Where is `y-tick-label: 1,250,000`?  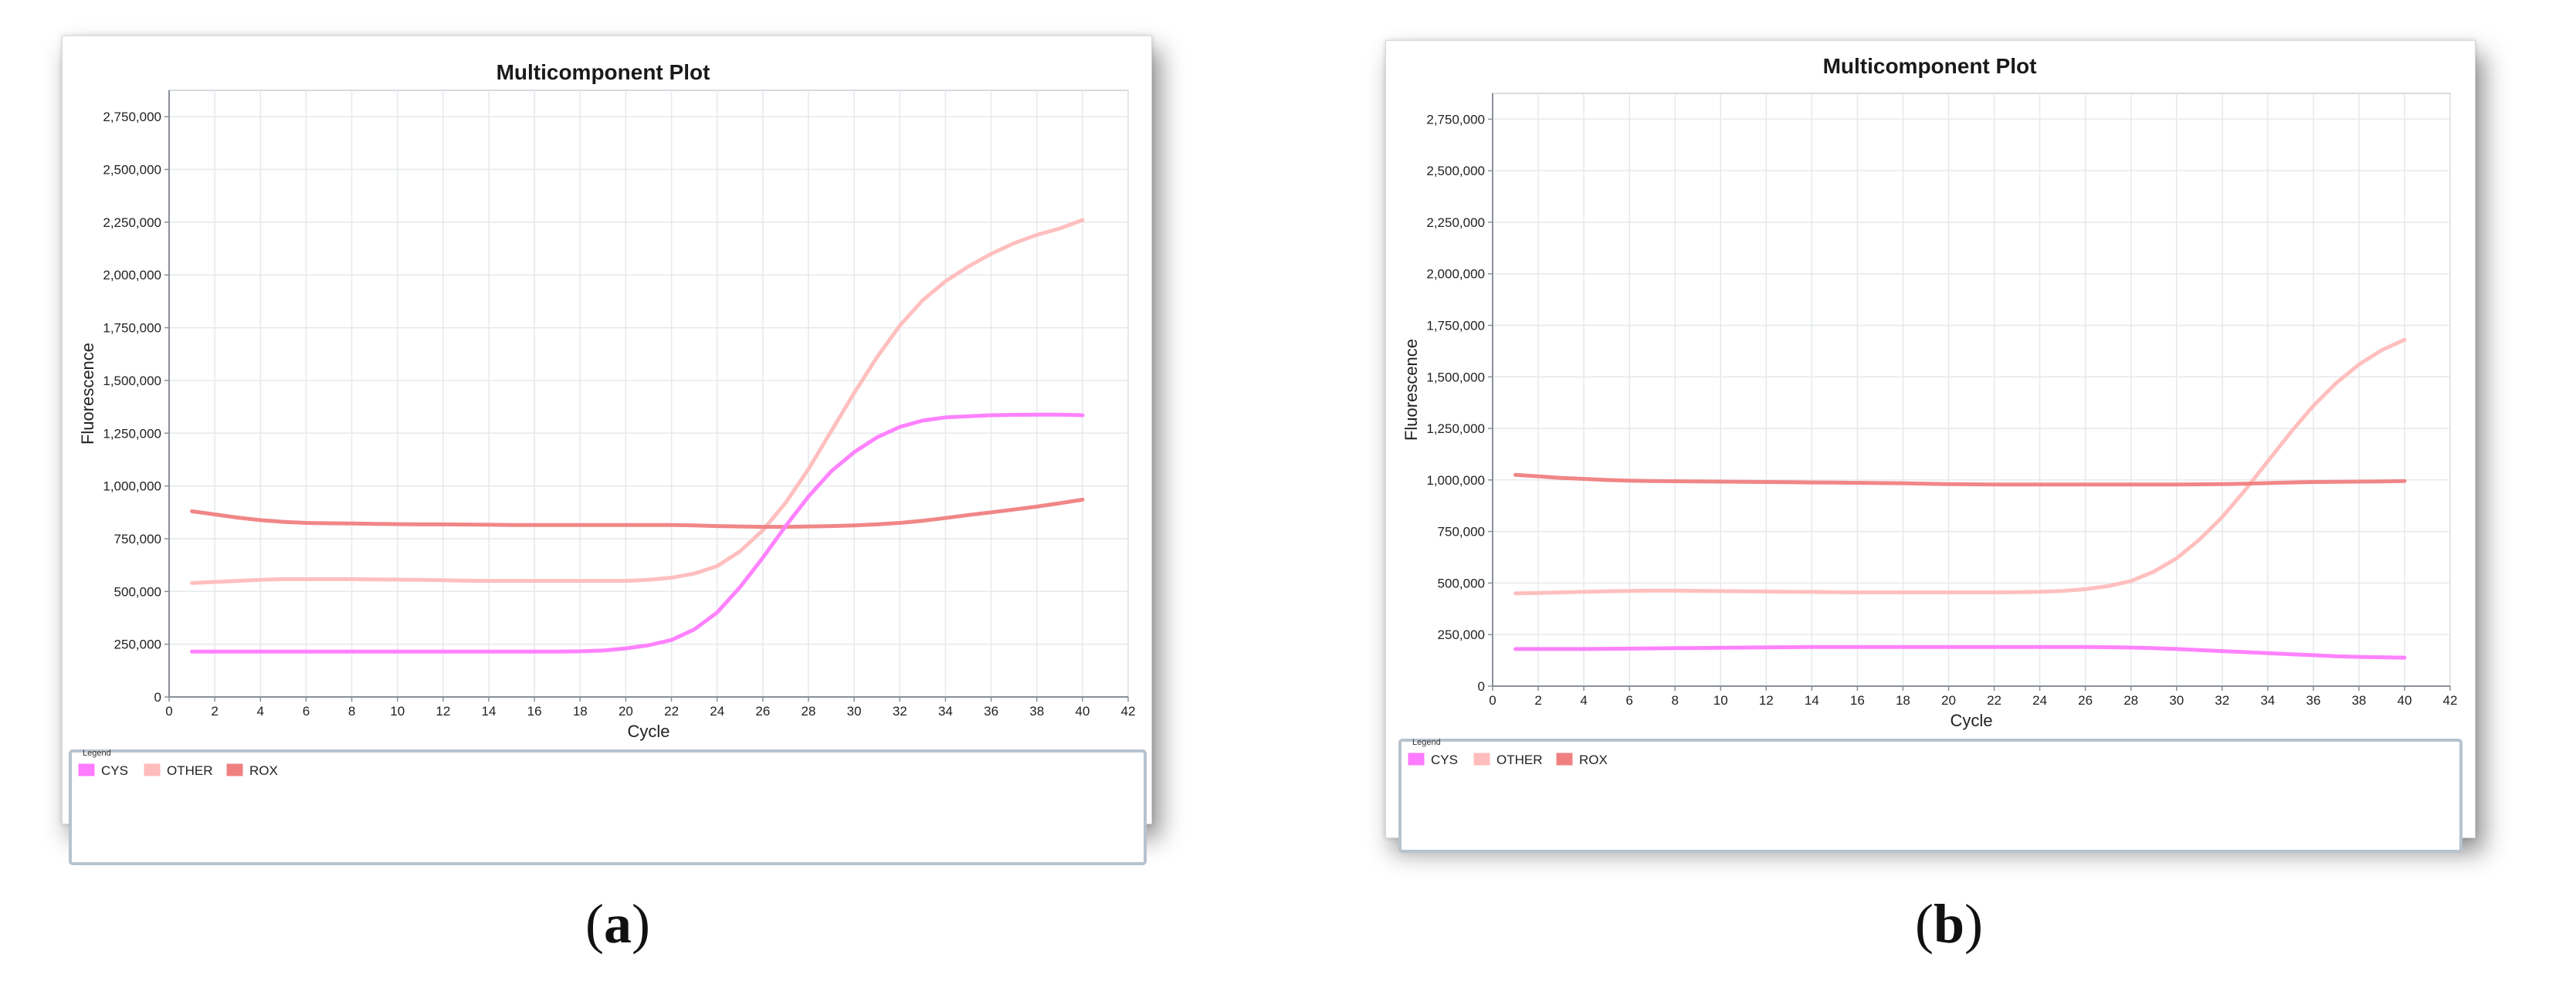
y-tick-label: 1,250,000 is located at coordinates (1455, 428).